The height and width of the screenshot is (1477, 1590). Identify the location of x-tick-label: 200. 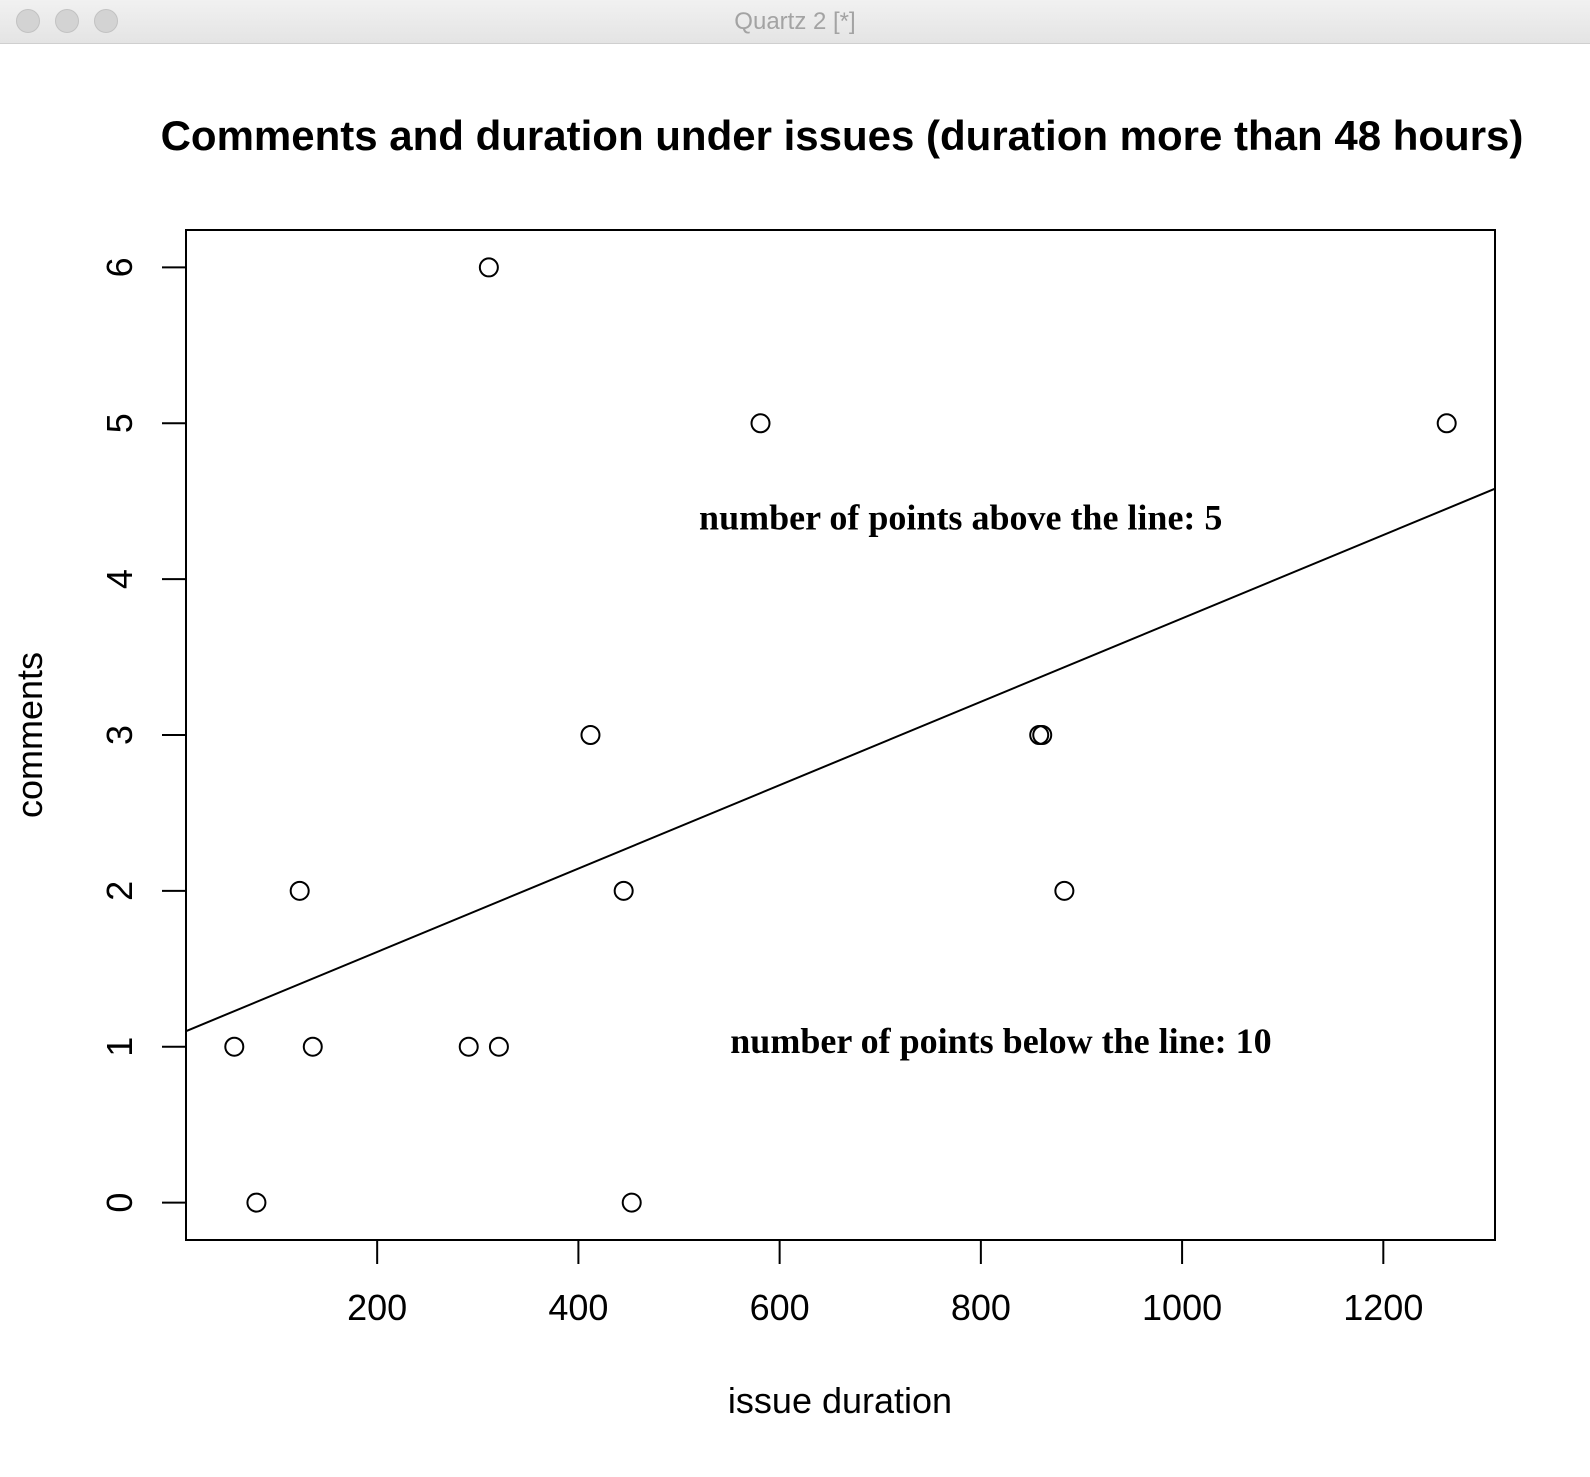
(377, 1307).